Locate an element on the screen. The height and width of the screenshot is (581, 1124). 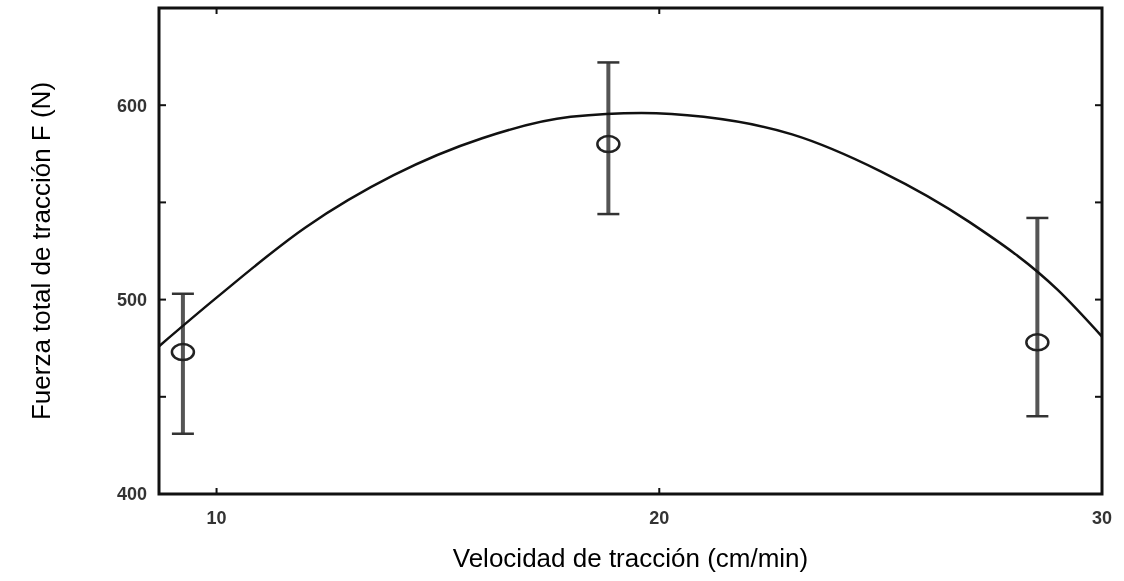
x-tick-label: 30 is located at coordinates (1102, 518).